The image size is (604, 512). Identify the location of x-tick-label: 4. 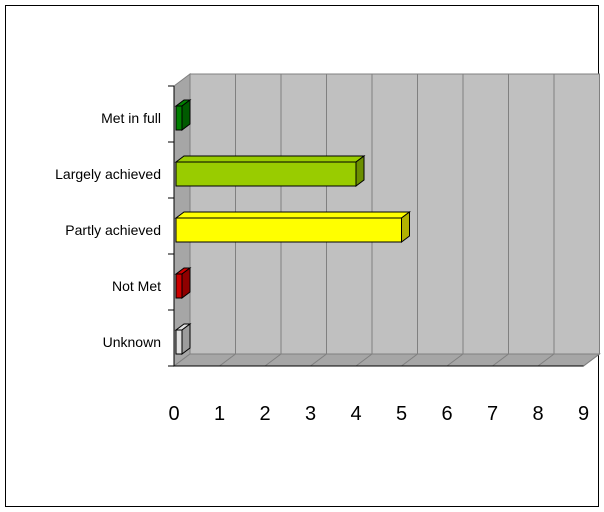
(355, 414).